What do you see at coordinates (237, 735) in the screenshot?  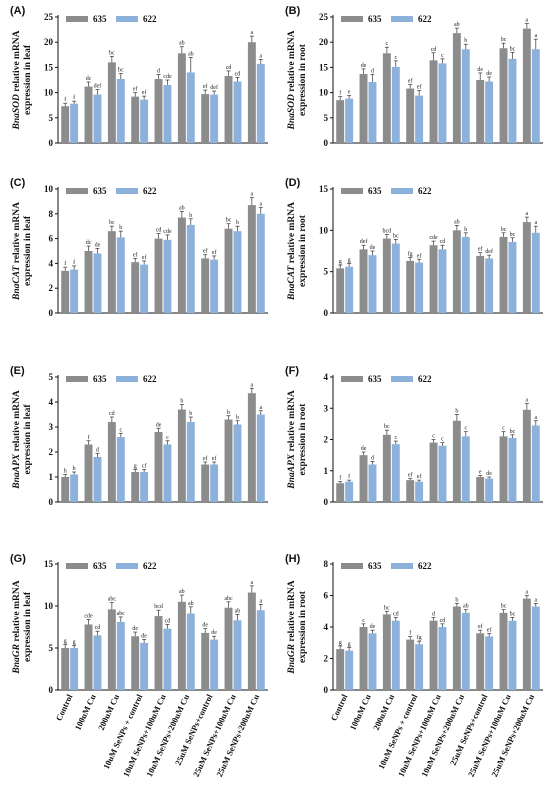 I see `x-tick-label: 25uM SeNPs+200uM Cu` at bounding box center [237, 735].